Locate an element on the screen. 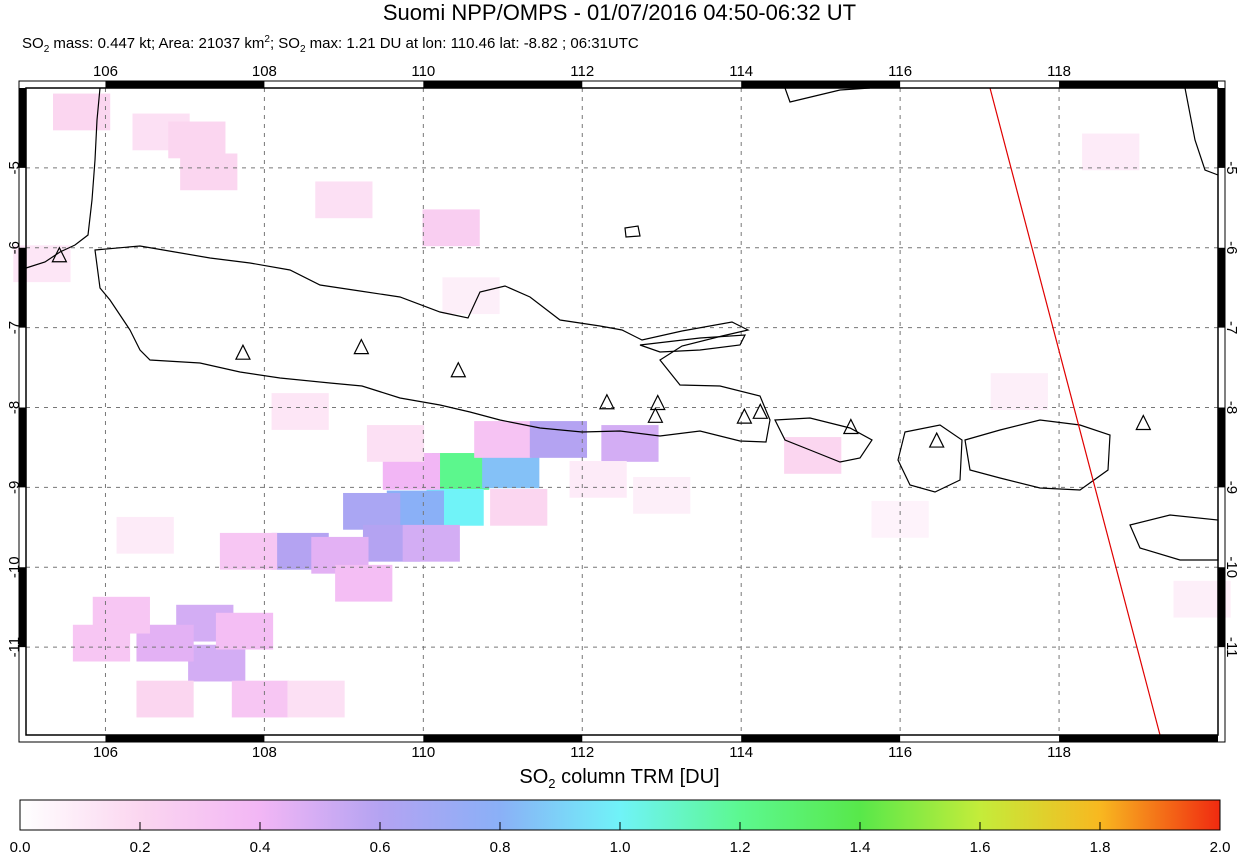 This screenshot has height=855, width=1239. lon-tick-label-bottom: 116 is located at coordinates (900, 752).